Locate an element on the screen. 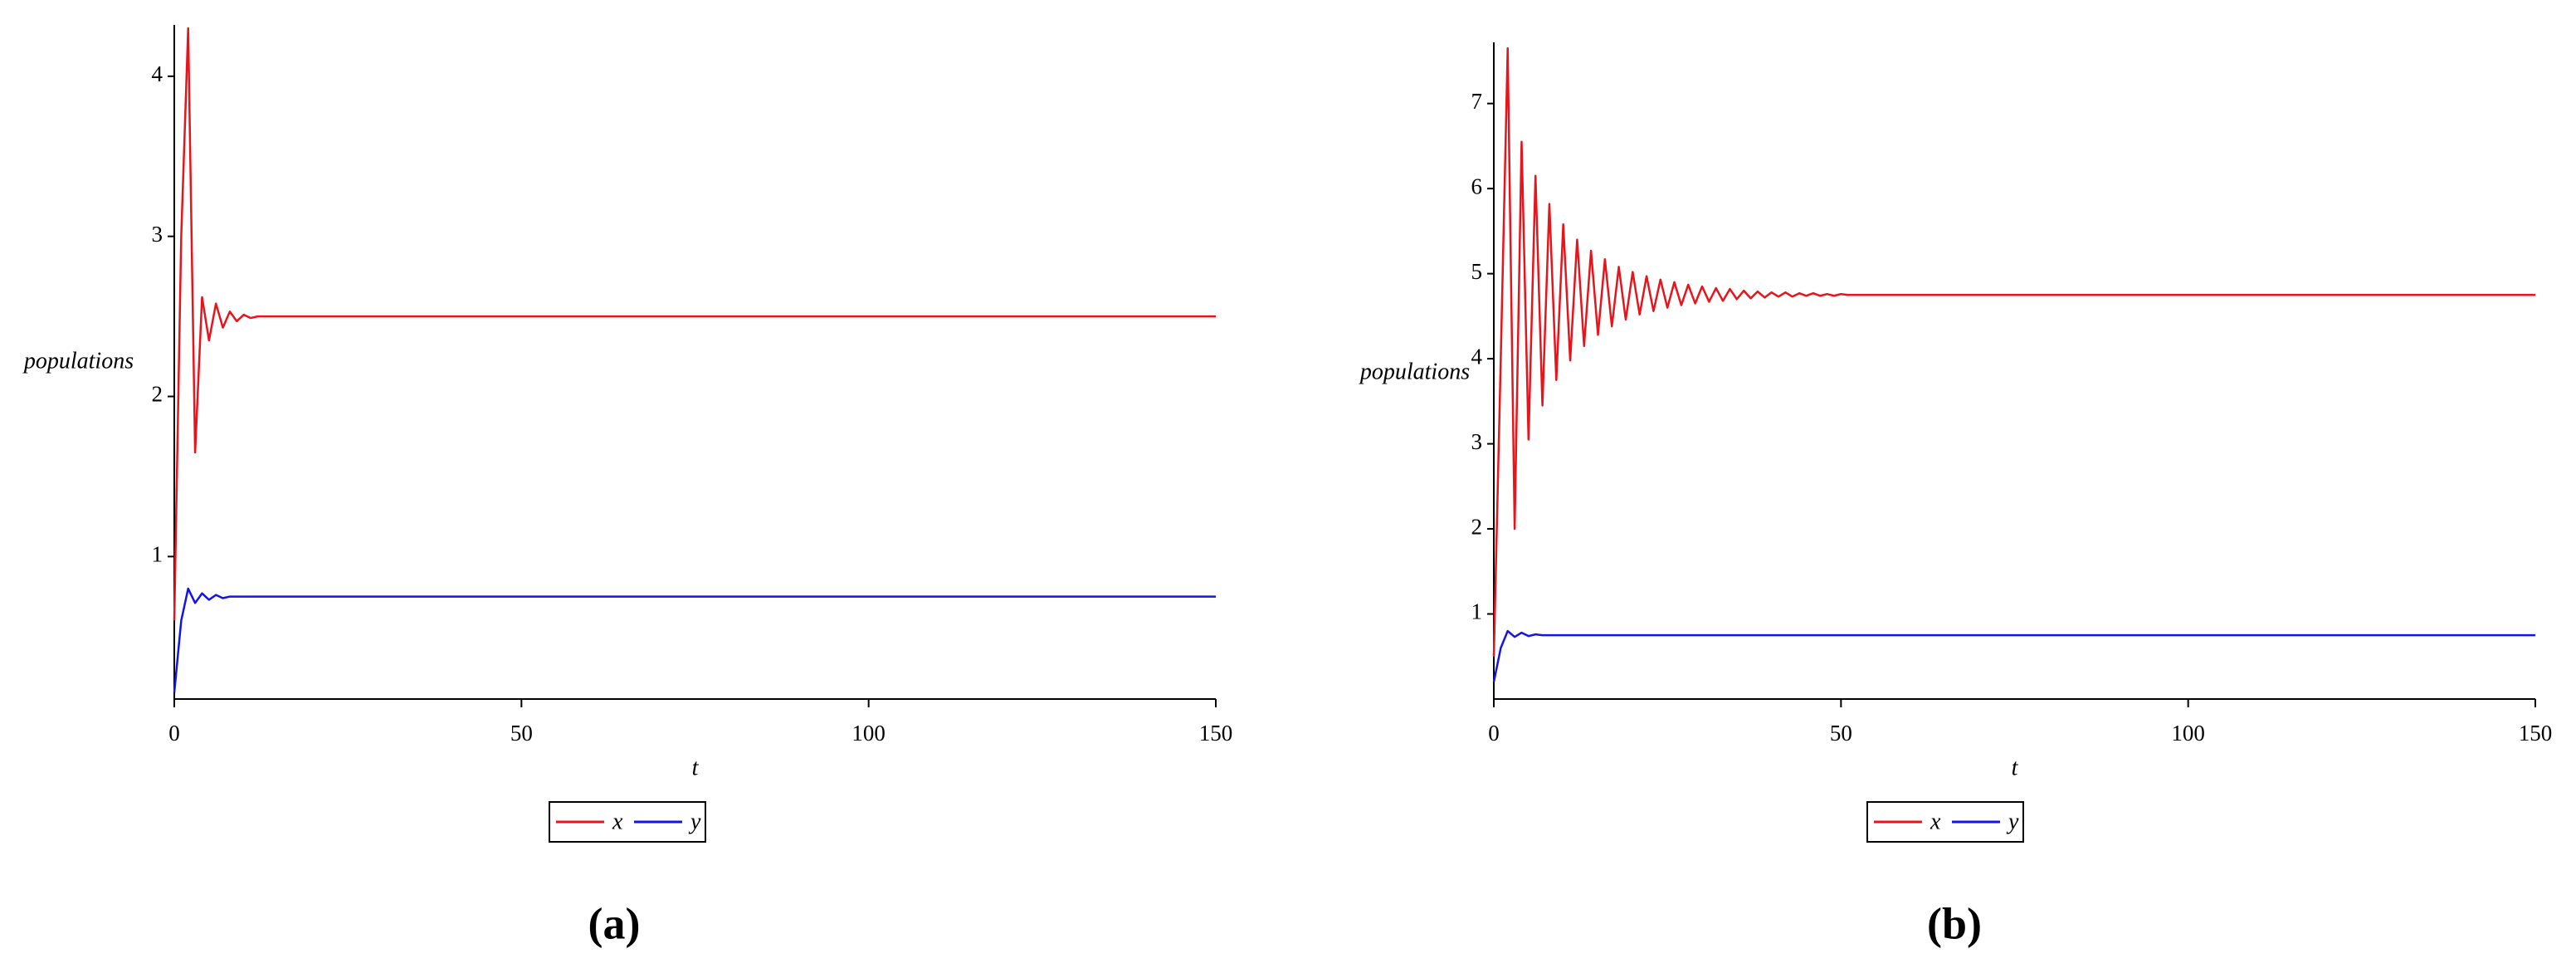 The height and width of the screenshot is (973, 2576). panel-caption: (a) is located at coordinates (615, 923).